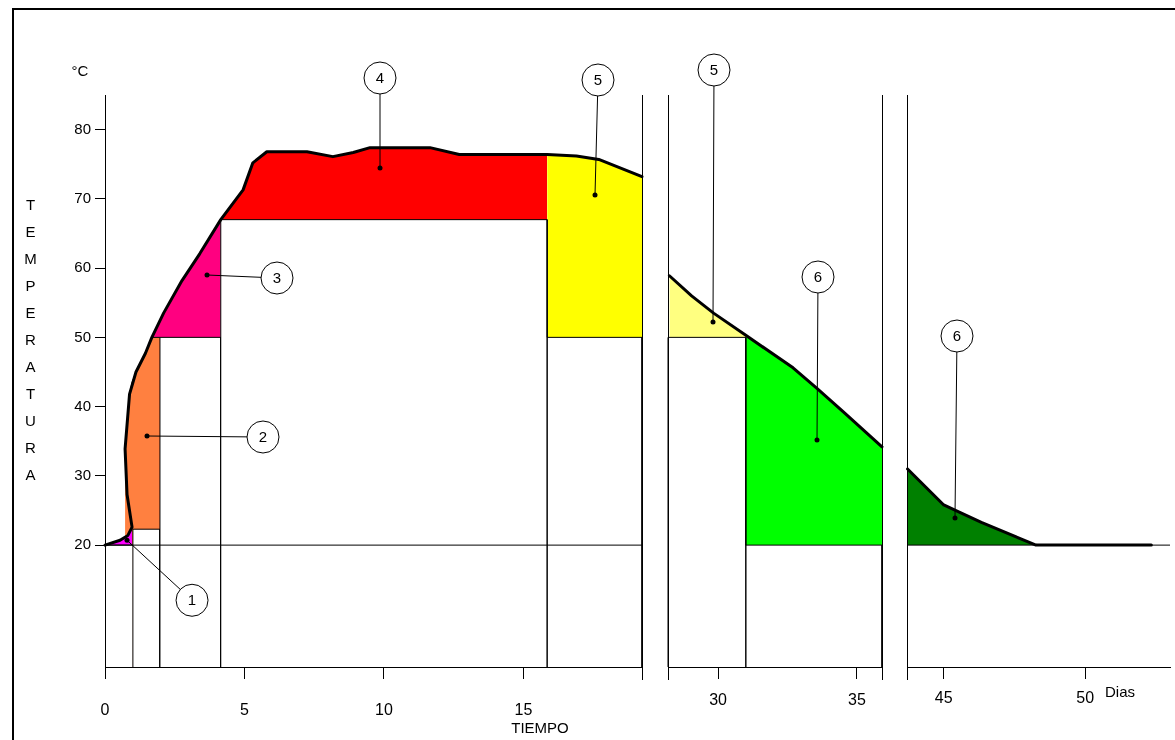 Image resolution: width=1175 pixels, height=740 pixels. Describe the element at coordinates (82, 475) in the screenshot. I see `y-tick-label: 30` at that location.